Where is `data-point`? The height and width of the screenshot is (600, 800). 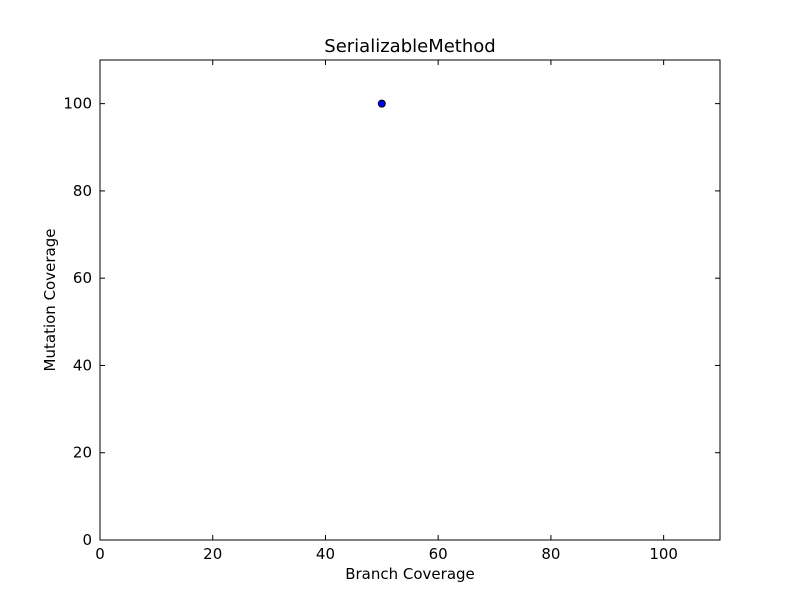 data-point is located at coordinates (381, 103).